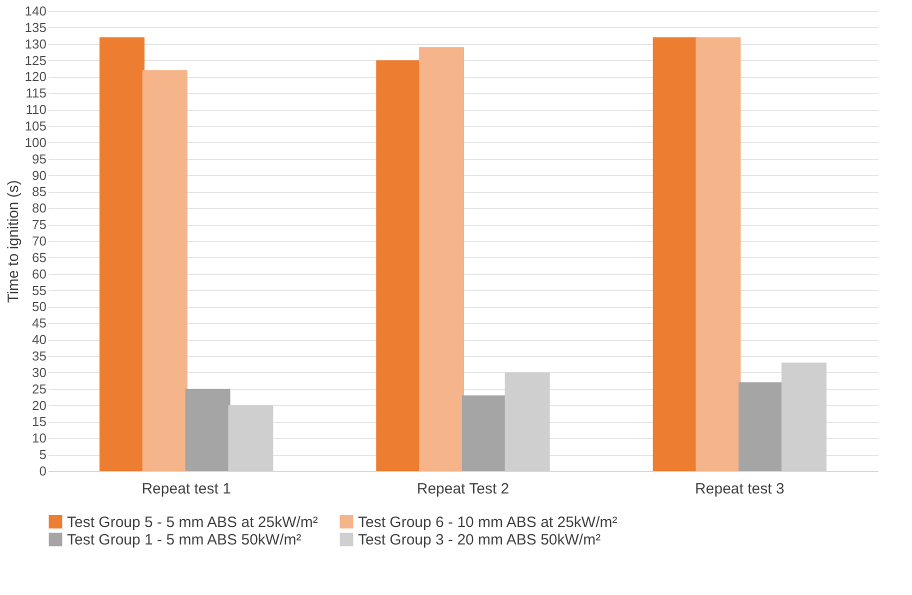  Describe the element at coordinates (35, 142) in the screenshot. I see `y-tick-label: 100` at that location.